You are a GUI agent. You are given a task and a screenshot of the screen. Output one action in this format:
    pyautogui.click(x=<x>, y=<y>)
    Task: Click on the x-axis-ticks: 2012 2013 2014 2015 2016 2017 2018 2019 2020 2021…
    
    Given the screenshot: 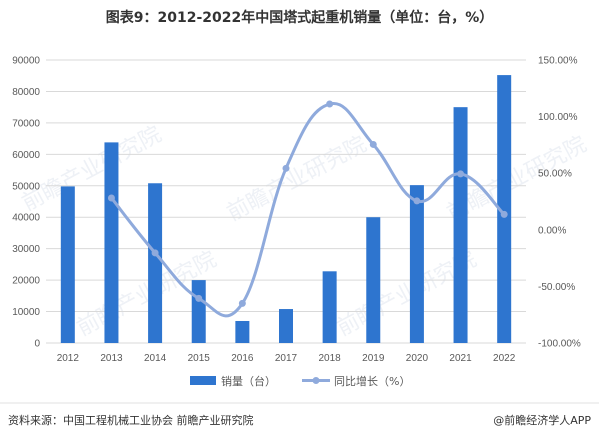 What is the action you would take?
    pyautogui.click(x=286, y=358)
    